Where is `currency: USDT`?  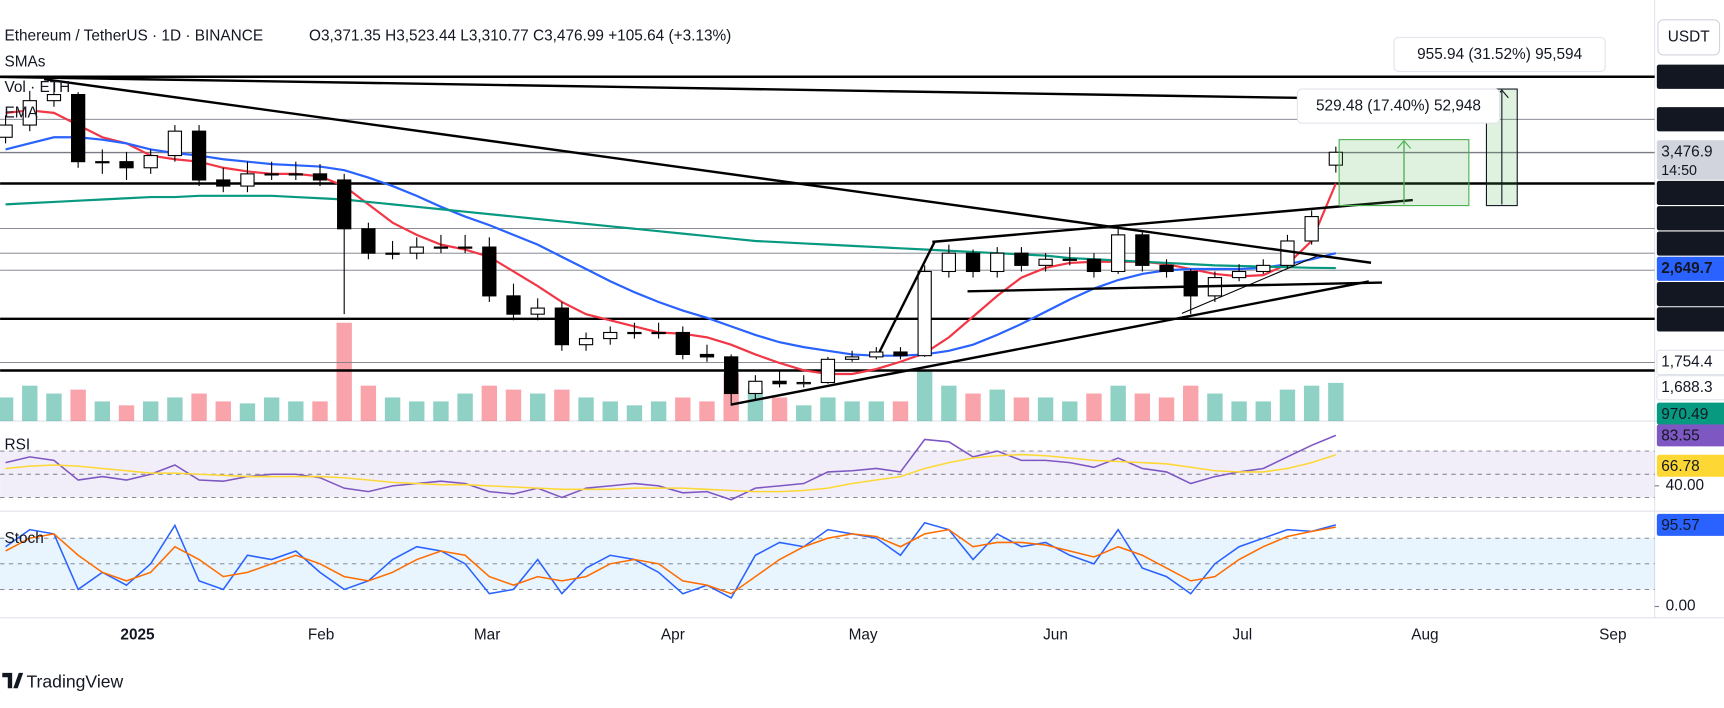 currency: USDT is located at coordinates (1689, 36).